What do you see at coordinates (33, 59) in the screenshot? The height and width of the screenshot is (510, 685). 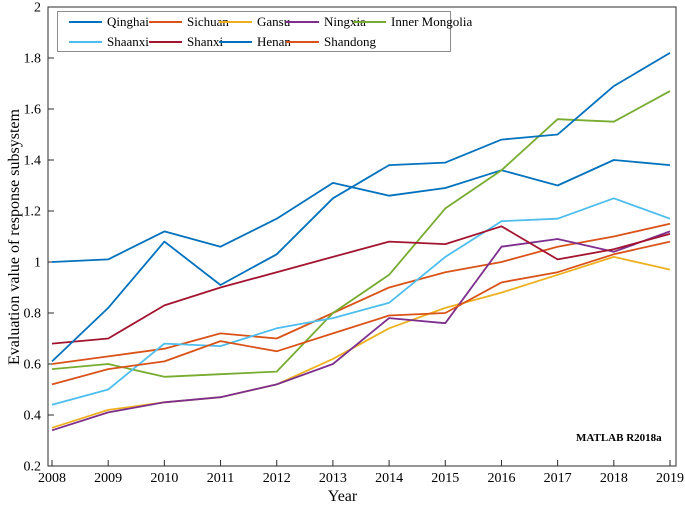 I see `y-tick-label: 1.8` at bounding box center [33, 59].